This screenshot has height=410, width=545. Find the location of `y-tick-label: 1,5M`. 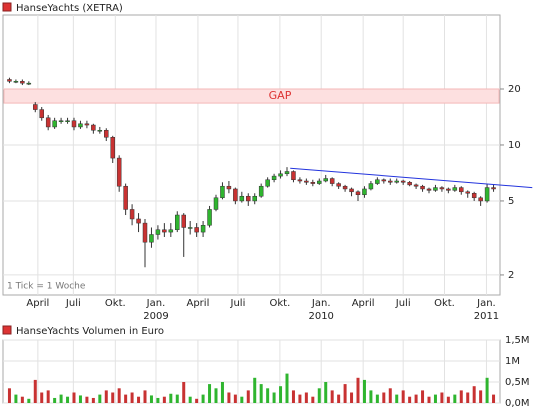

y-tick-label: 1,5M is located at coordinates (517, 340).